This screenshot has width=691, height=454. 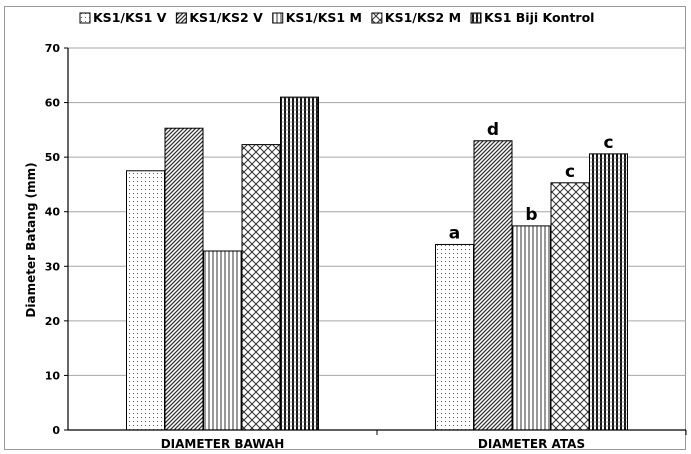 What do you see at coordinates (493, 130) in the screenshot?
I see `annotation-label: d` at bounding box center [493, 130].